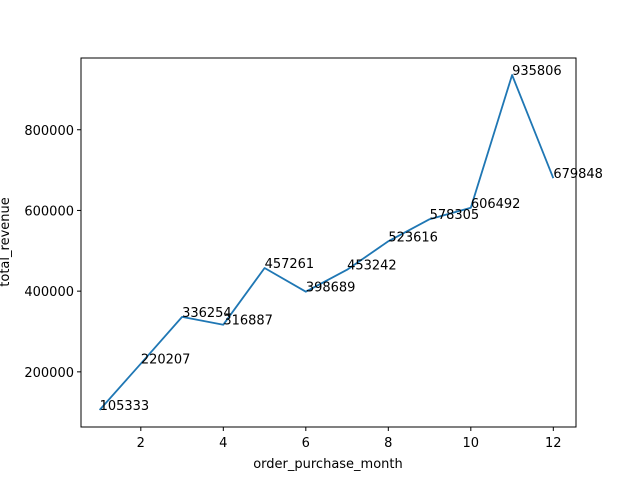  What do you see at coordinates (537, 71) in the screenshot?
I see `data-label: 935806` at bounding box center [537, 71].